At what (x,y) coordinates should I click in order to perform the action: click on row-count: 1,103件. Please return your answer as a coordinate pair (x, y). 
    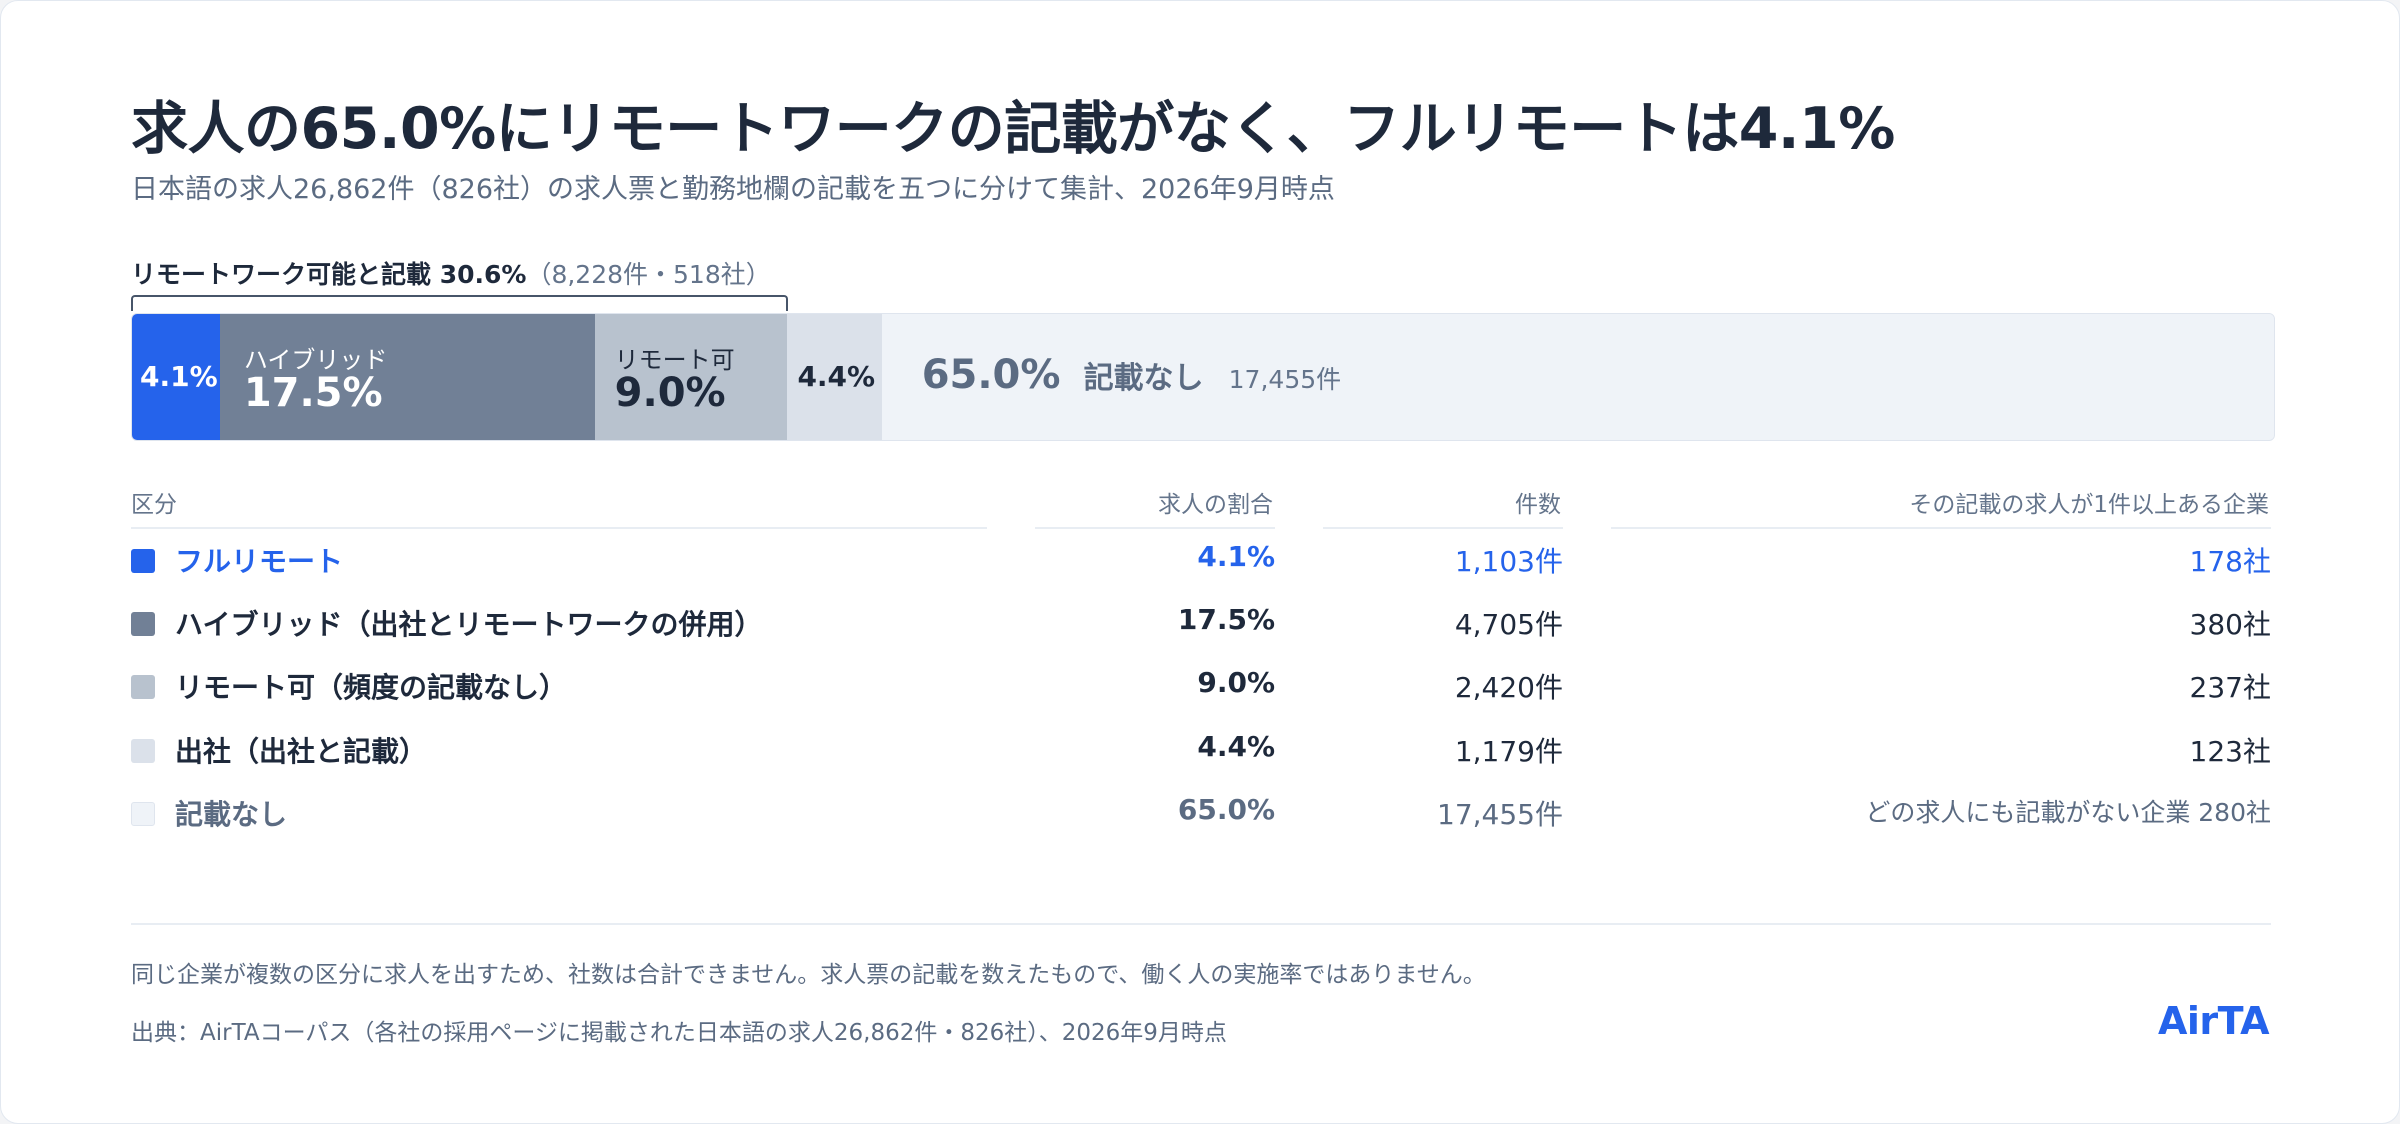
    Looking at the image, I should click on (1508, 561).